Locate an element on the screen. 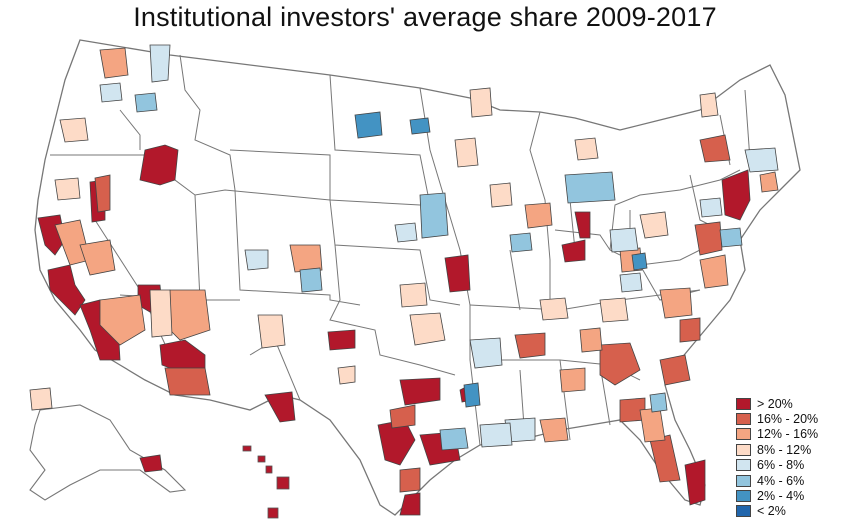  legend-label: 6% - 8% is located at coordinates (781, 465).